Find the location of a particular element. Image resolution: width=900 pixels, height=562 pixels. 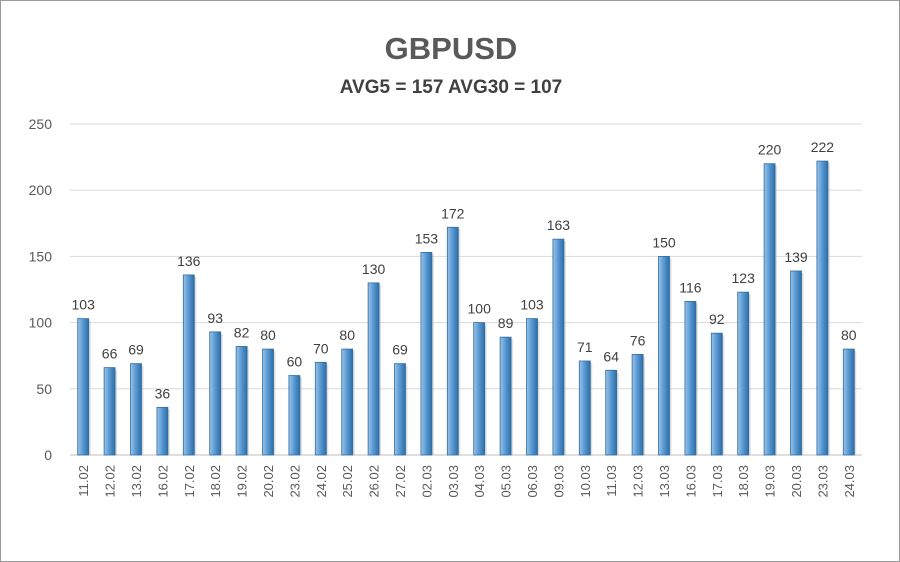

x-tick-label: 02.03 is located at coordinates (426, 481).